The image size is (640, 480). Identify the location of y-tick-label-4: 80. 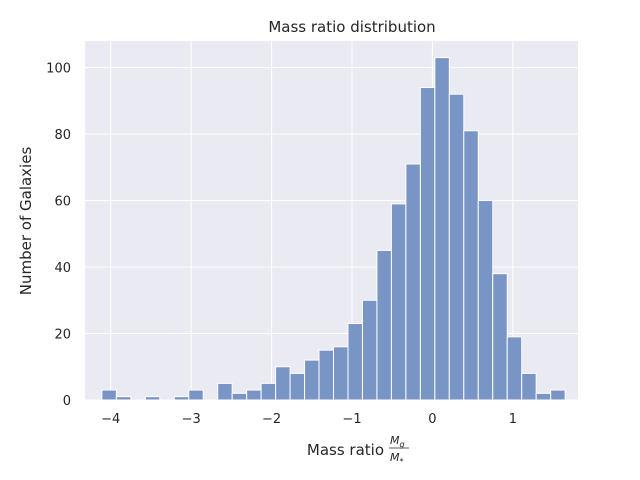
(62, 135).